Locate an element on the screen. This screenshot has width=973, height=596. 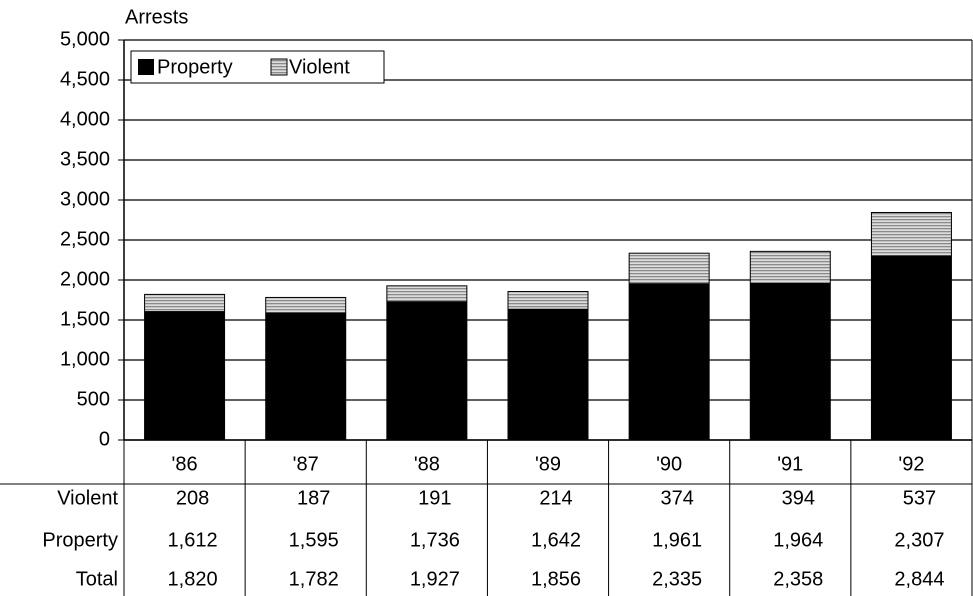
y-tick-label: 4,500 is located at coordinates (85, 79).